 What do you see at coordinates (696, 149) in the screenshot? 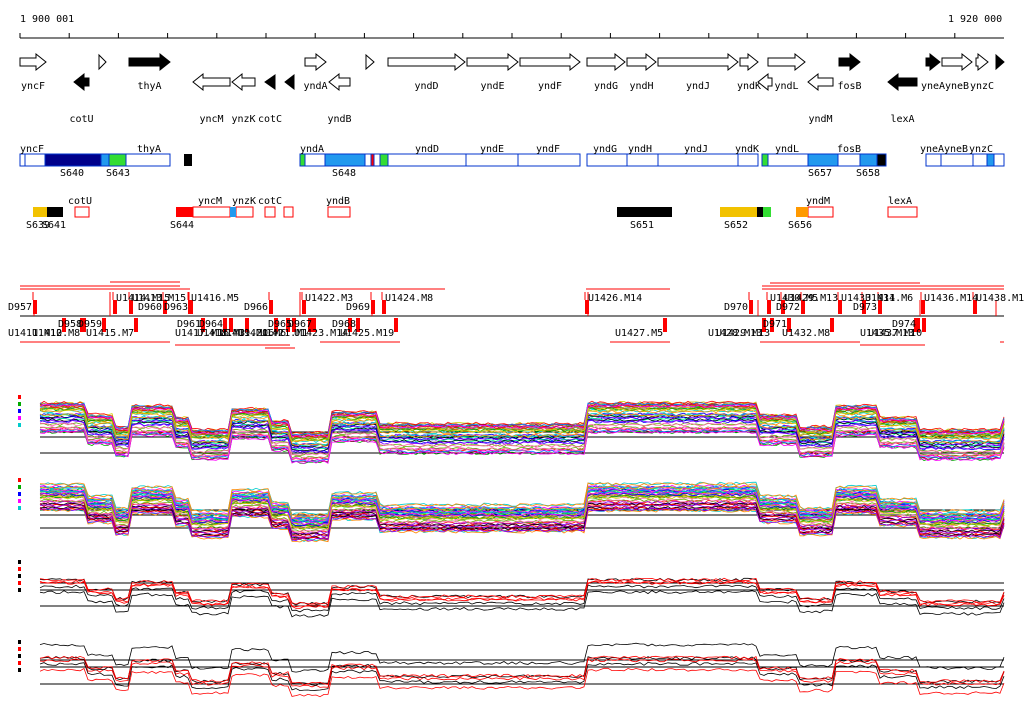
I see `segment-gene-label: yndJ` at bounding box center [696, 149].